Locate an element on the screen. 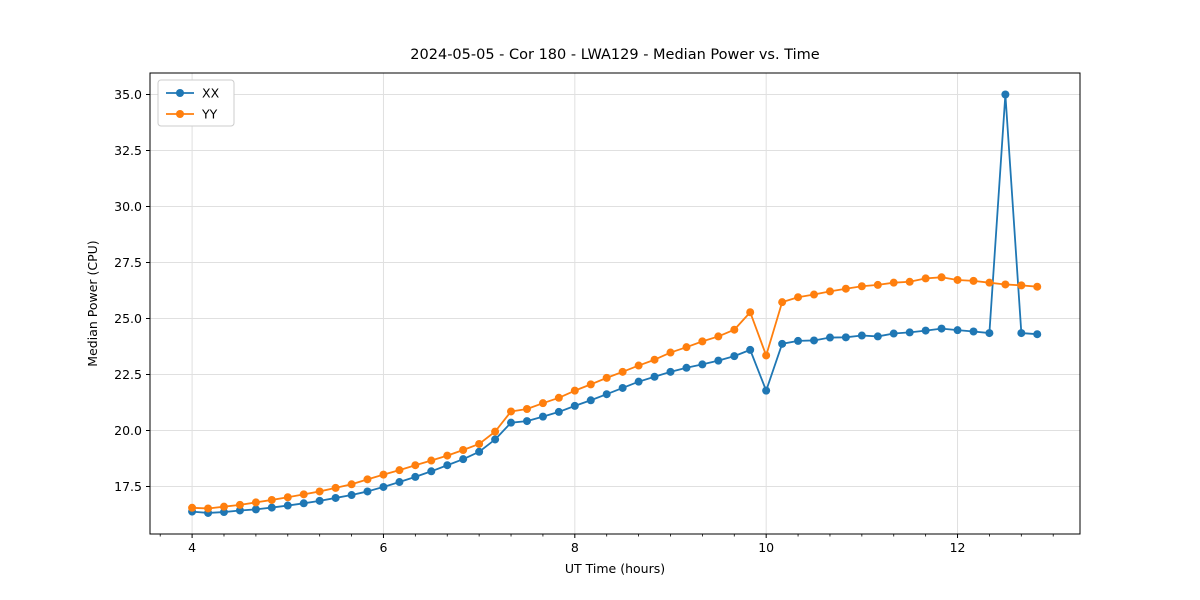  y-tick-label: 32.5 is located at coordinates (128, 150).